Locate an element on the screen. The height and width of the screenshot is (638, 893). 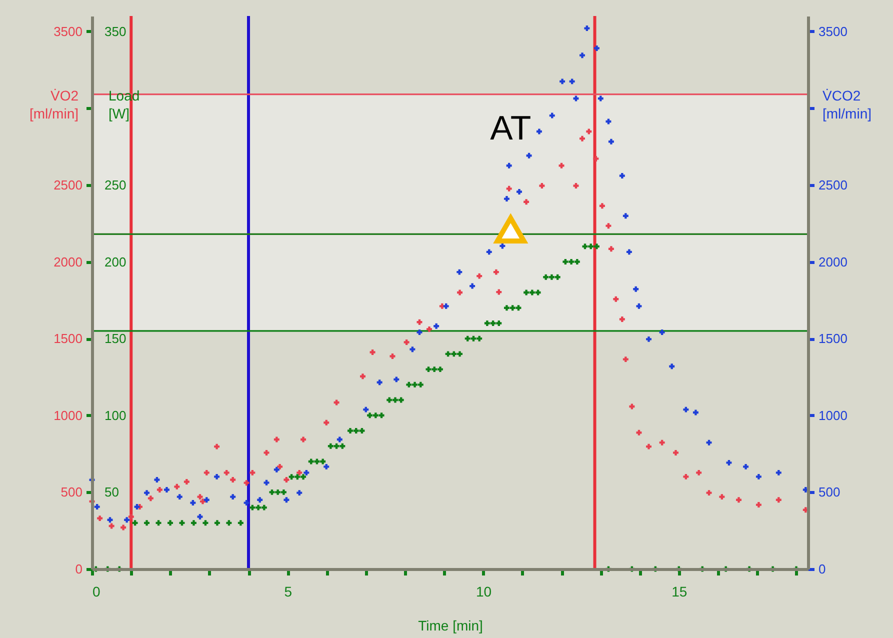
y2-tick-label: 50 is located at coordinates (111, 492).